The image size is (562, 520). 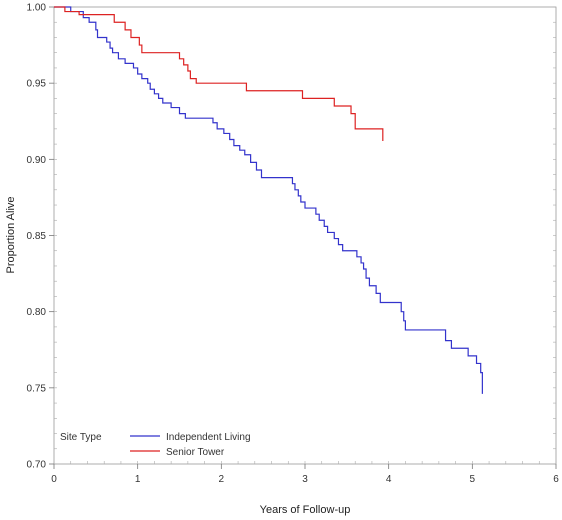 I want to click on x-tick-label: 4, so click(x=389, y=479).